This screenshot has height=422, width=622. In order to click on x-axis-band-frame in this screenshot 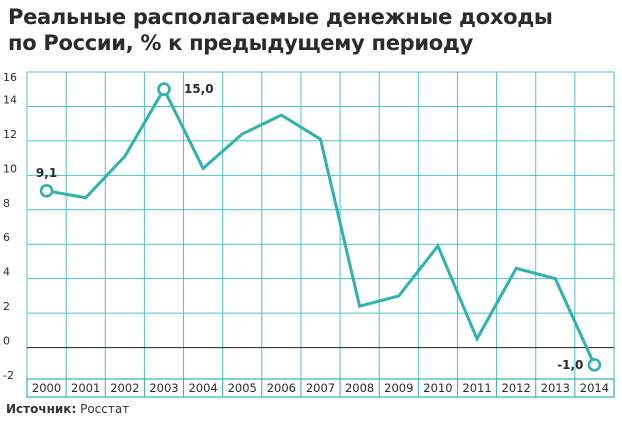, I will do `click(320, 388)`.